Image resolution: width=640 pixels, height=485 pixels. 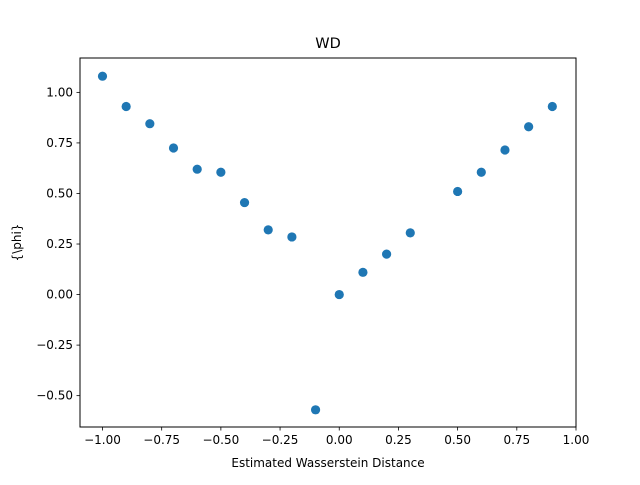 What do you see at coordinates (220, 440) in the screenshot?
I see `x-tick-label: −0.50` at bounding box center [220, 440].